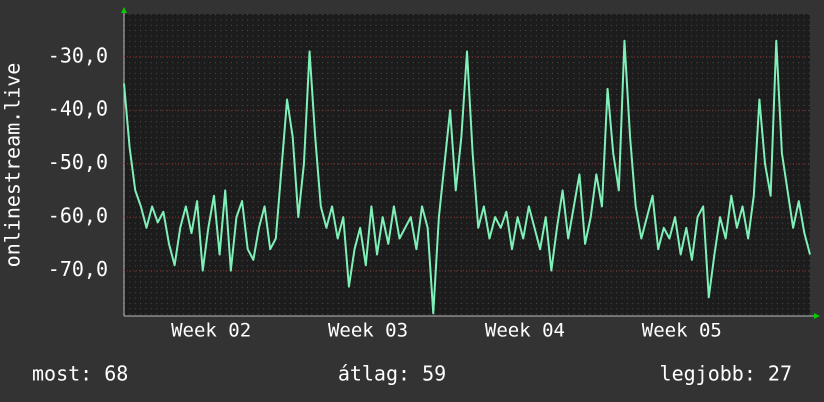  What do you see at coordinates (525, 331) in the screenshot?
I see `x-tick-label: Week 04` at bounding box center [525, 331].